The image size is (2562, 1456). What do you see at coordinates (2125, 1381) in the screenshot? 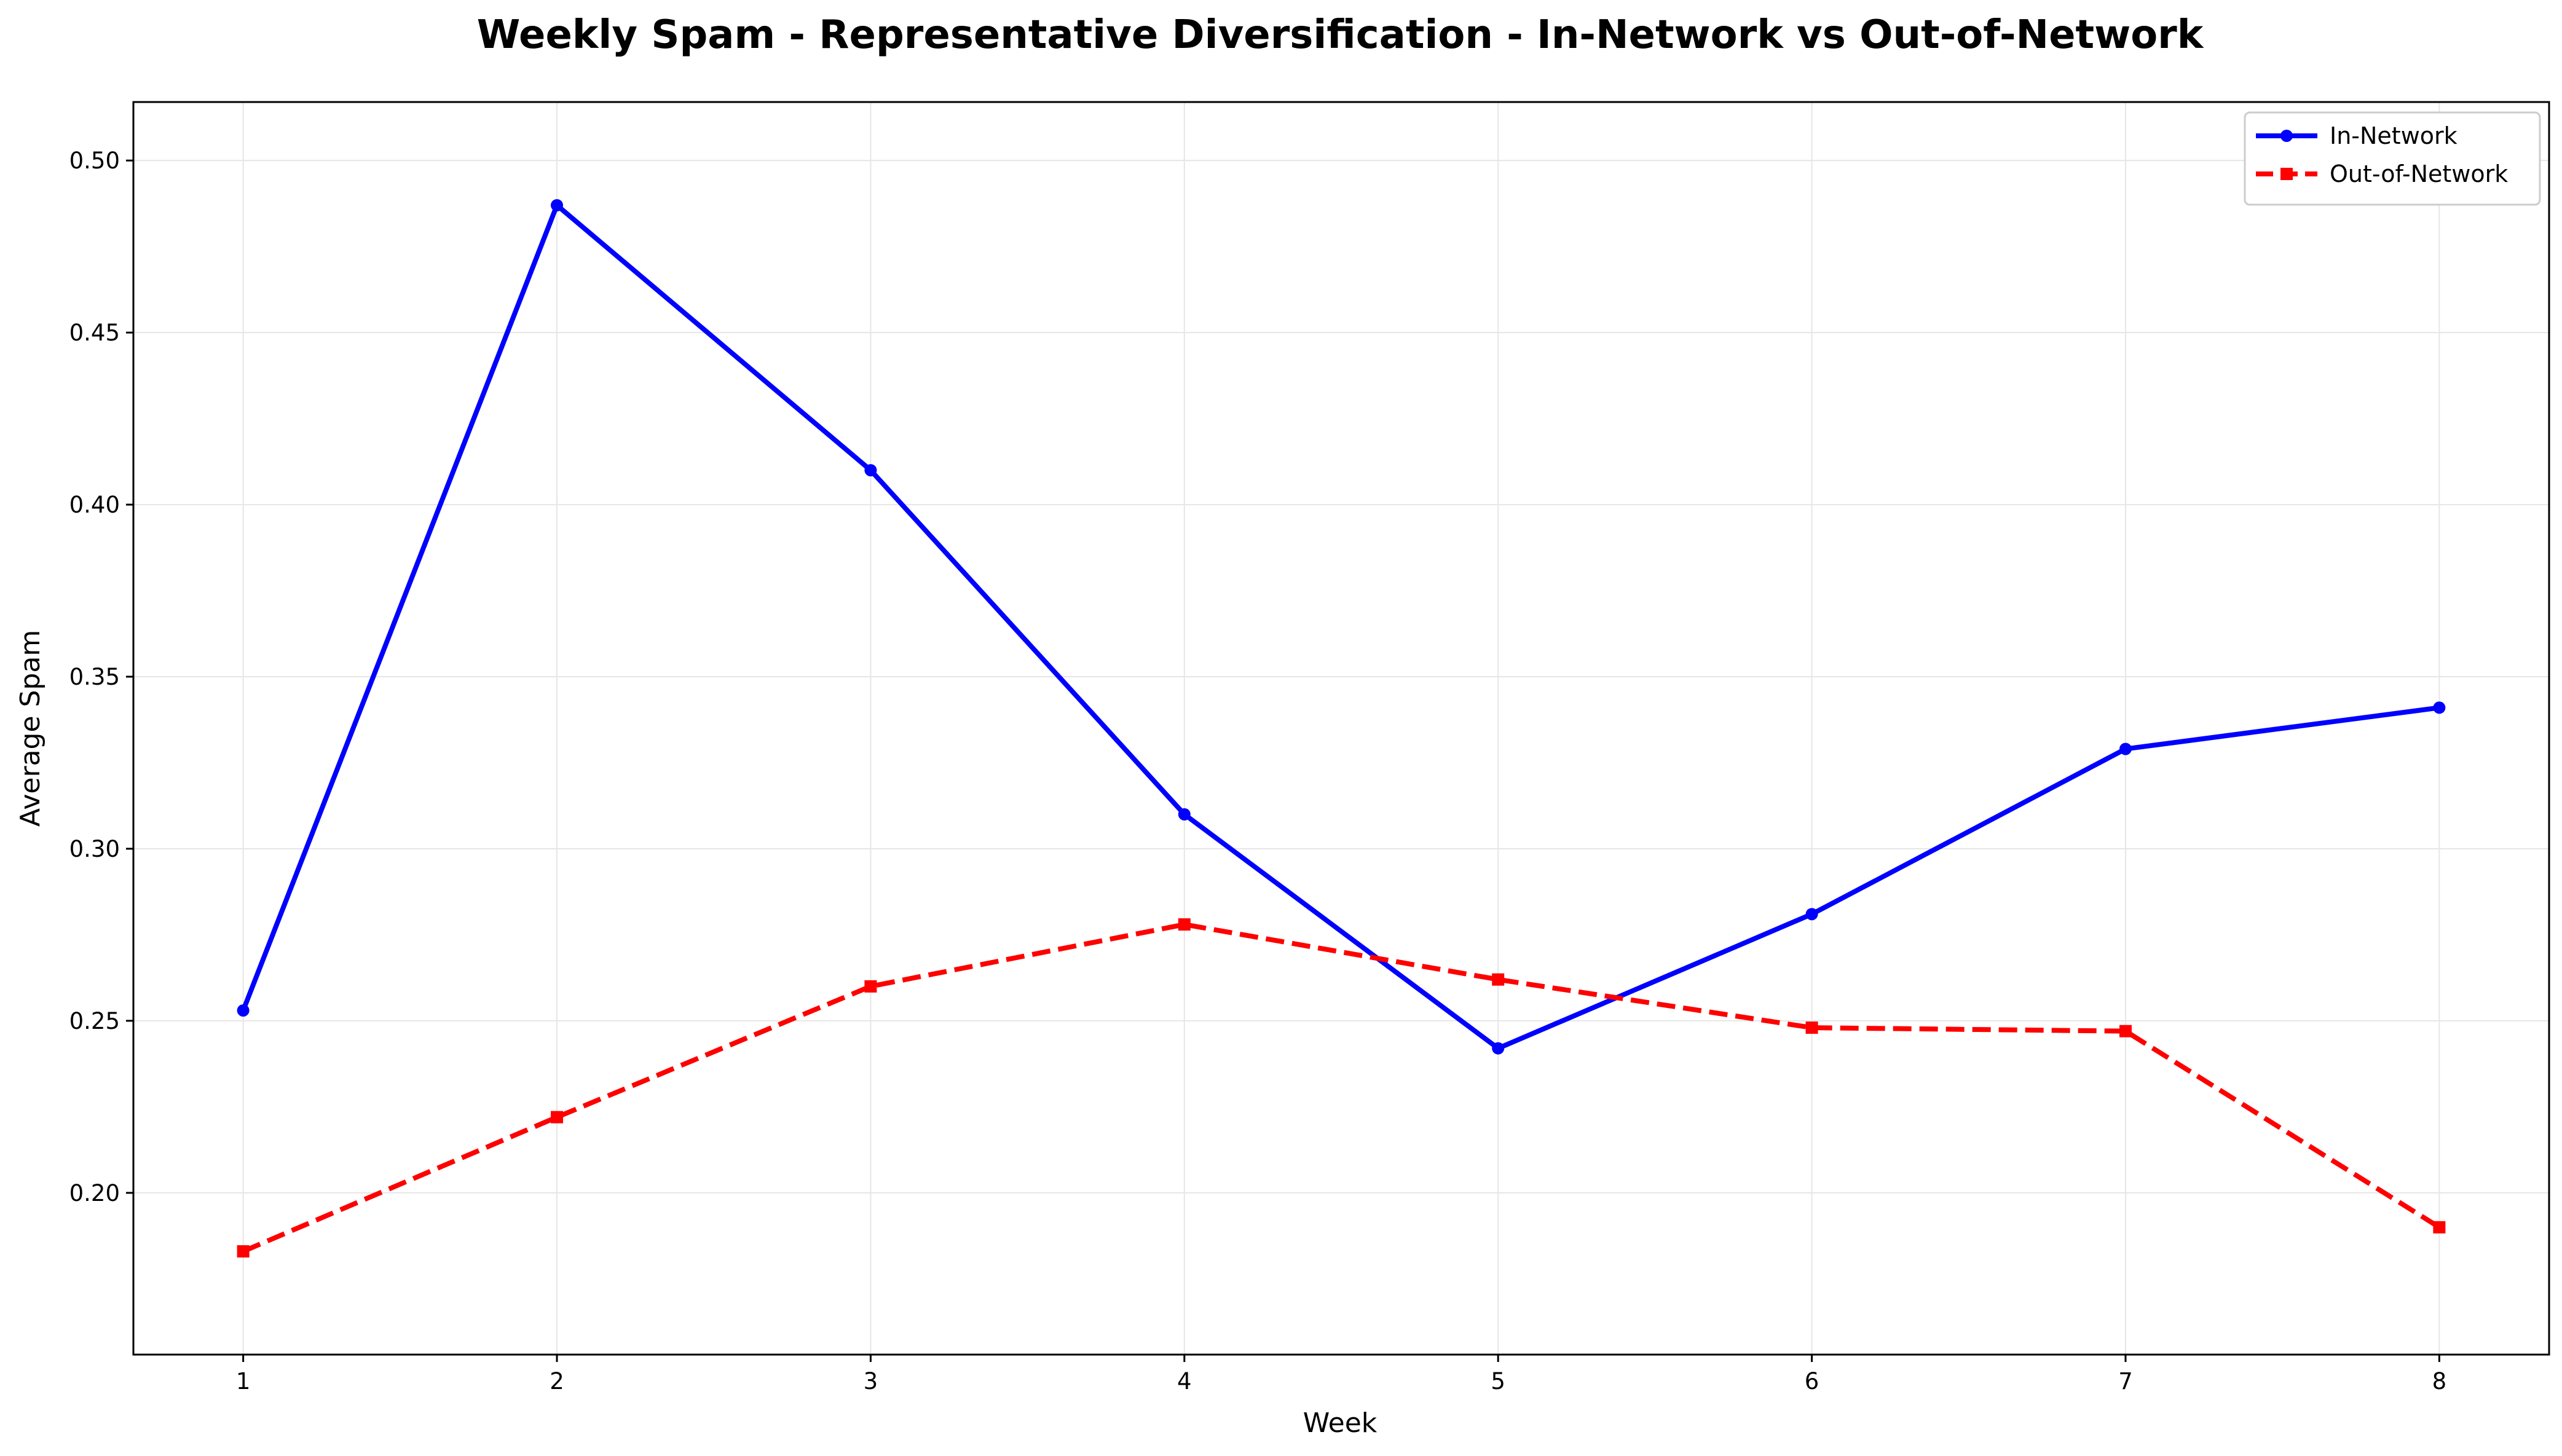
I see `x-tick-label: 7` at bounding box center [2125, 1381].